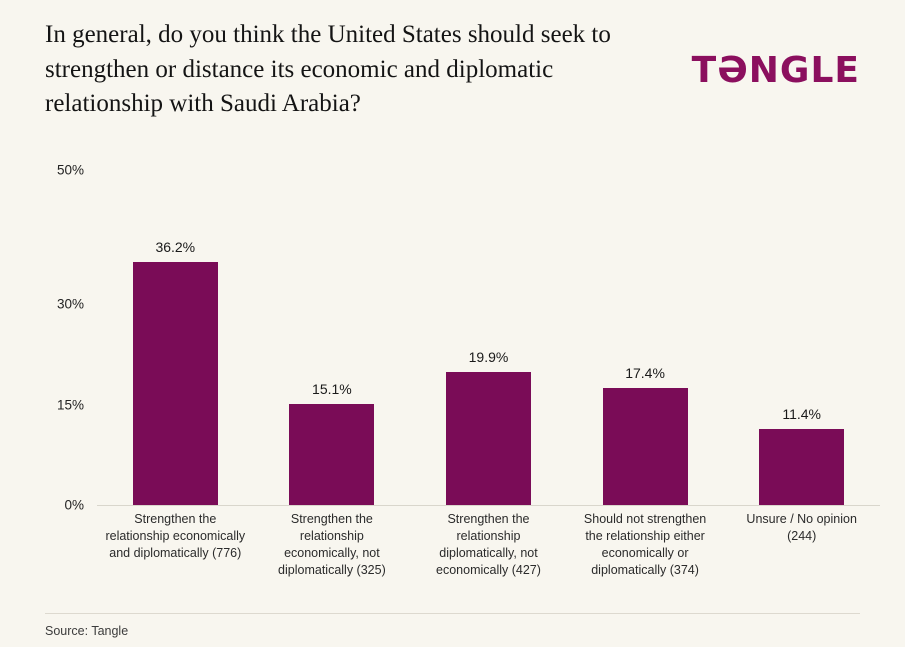 The width and height of the screenshot is (905, 647). What do you see at coordinates (645, 337) in the screenshot?
I see `bar-group: 17.4%` at bounding box center [645, 337].